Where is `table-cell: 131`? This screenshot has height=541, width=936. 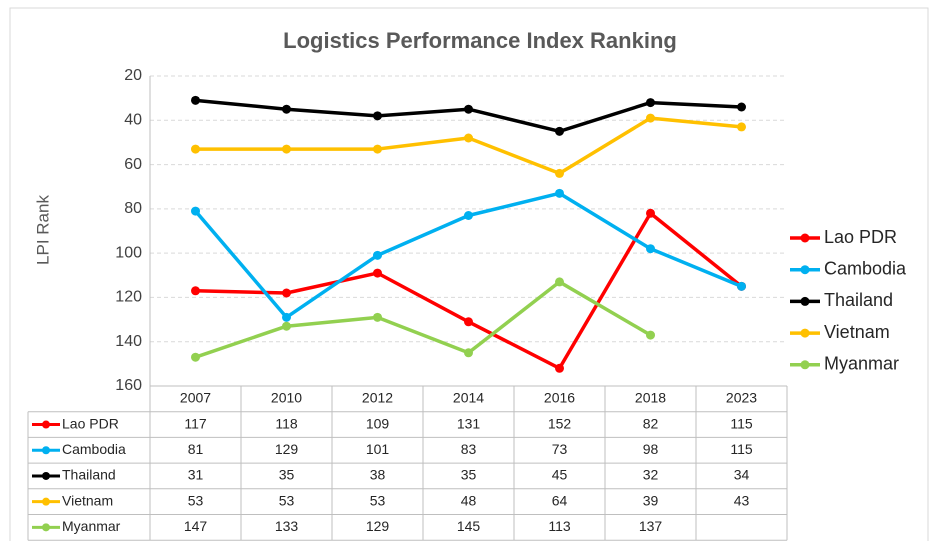
table-cell: 131 is located at coordinates (469, 423).